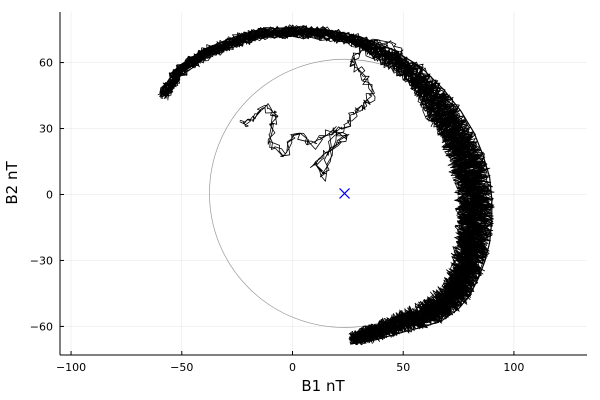 The height and width of the screenshot is (400, 600). I want to click on x-tick-label: −50, so click(181, 367).